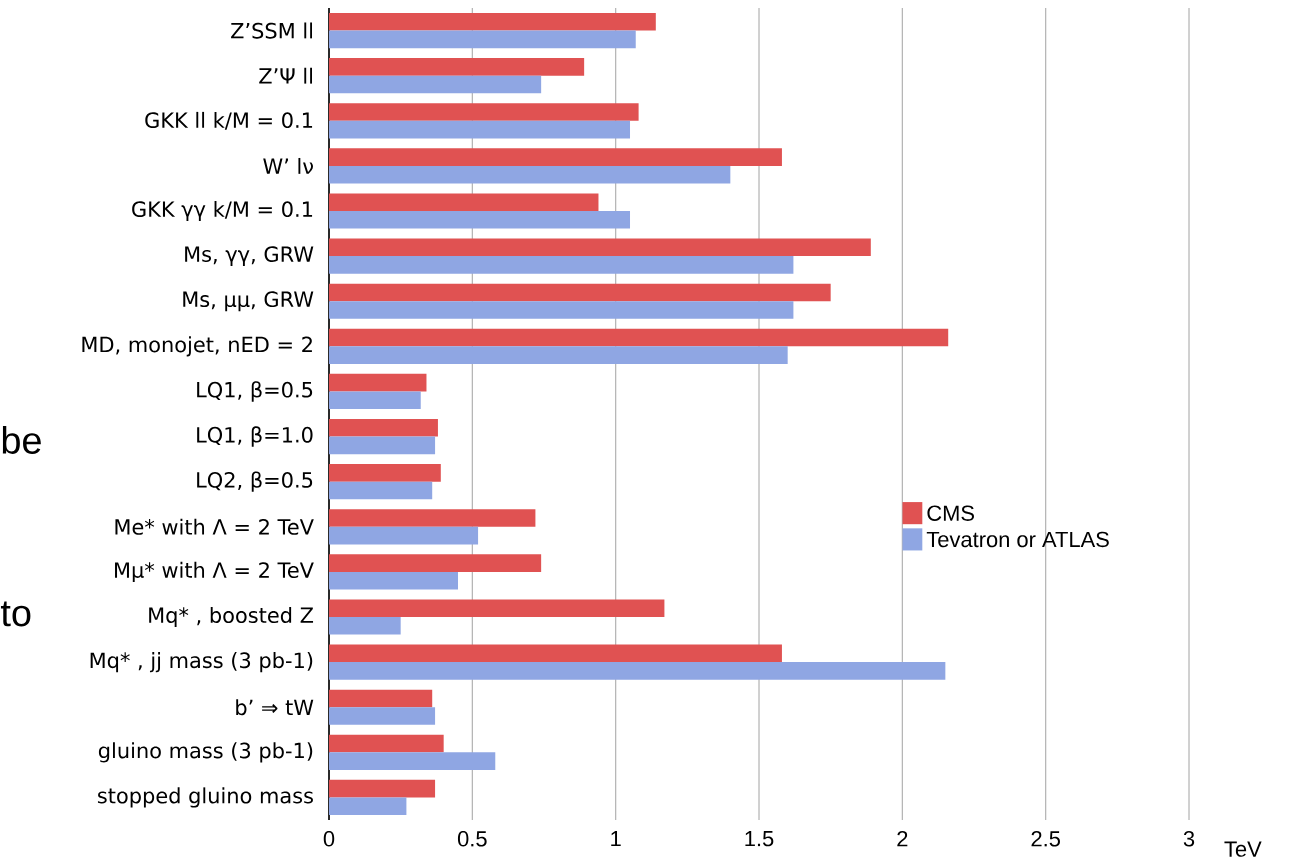 The width and height of the screenshot is (1292, 866). What do you see at coordinates (1017, 539) in the screenshot?
I see `legend-label: Tevatron or ATLAS` at bounding box center [1017, 539].